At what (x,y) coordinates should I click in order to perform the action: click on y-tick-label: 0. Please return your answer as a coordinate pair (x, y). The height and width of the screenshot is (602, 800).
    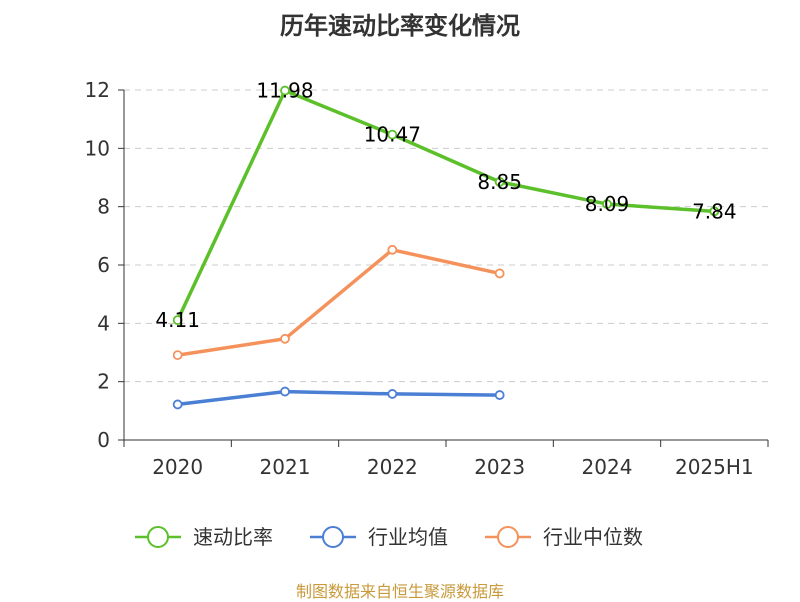
    Looking at the image, I should click on (103, 440).